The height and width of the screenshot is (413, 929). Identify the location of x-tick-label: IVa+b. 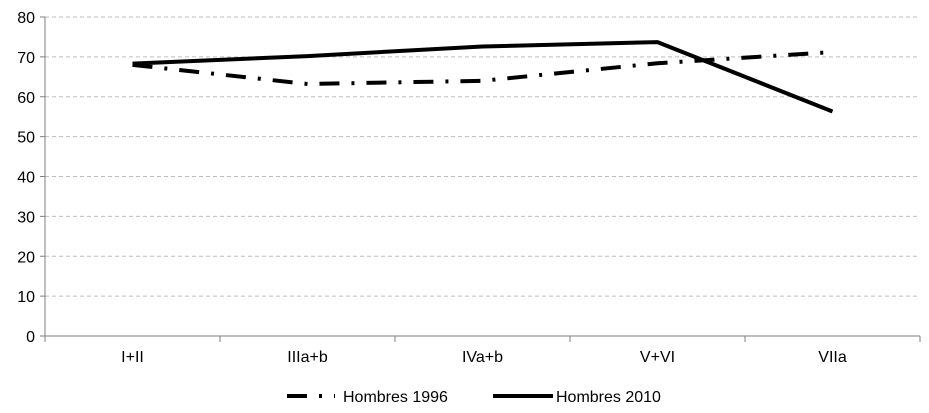
(482, 357).